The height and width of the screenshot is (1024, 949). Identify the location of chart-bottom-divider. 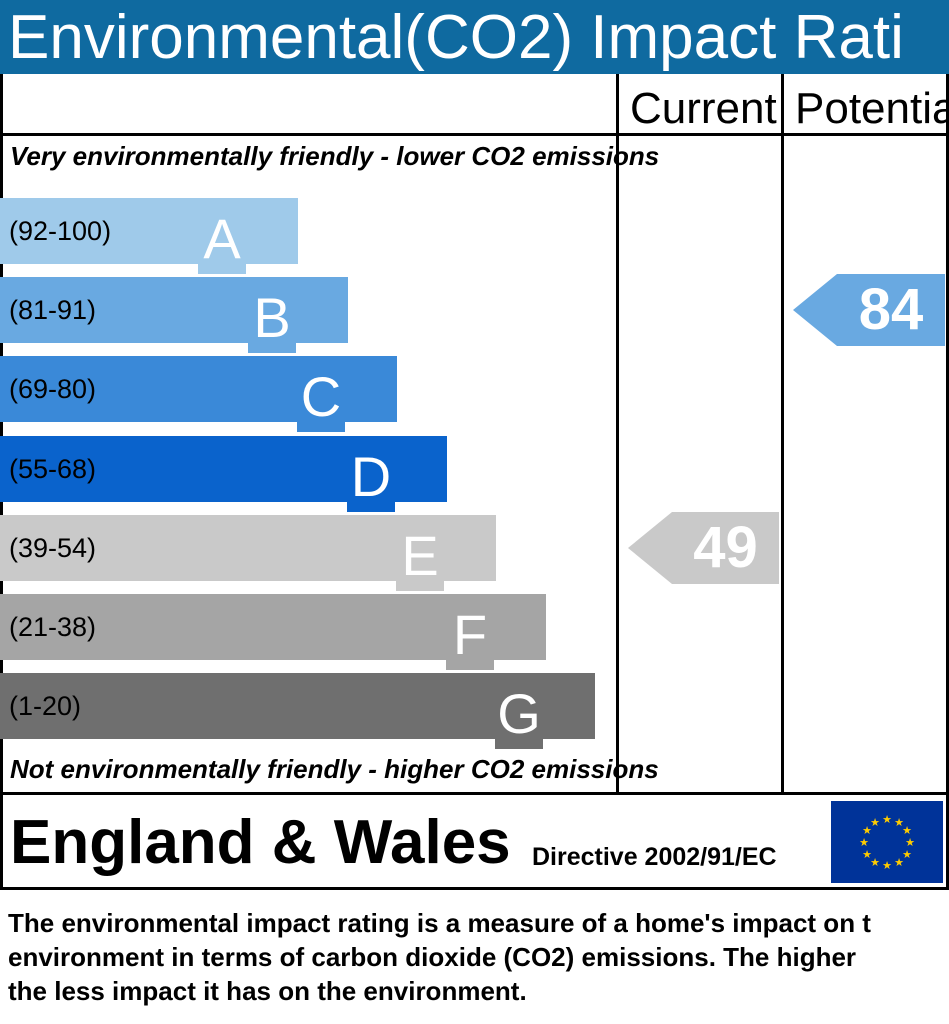
(474, 793).